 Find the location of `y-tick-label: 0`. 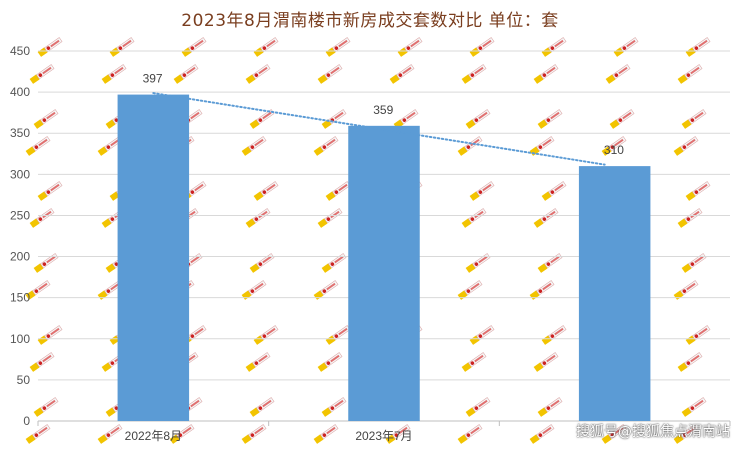

y-tick-label: 0 is located at coordinates (26, 421).